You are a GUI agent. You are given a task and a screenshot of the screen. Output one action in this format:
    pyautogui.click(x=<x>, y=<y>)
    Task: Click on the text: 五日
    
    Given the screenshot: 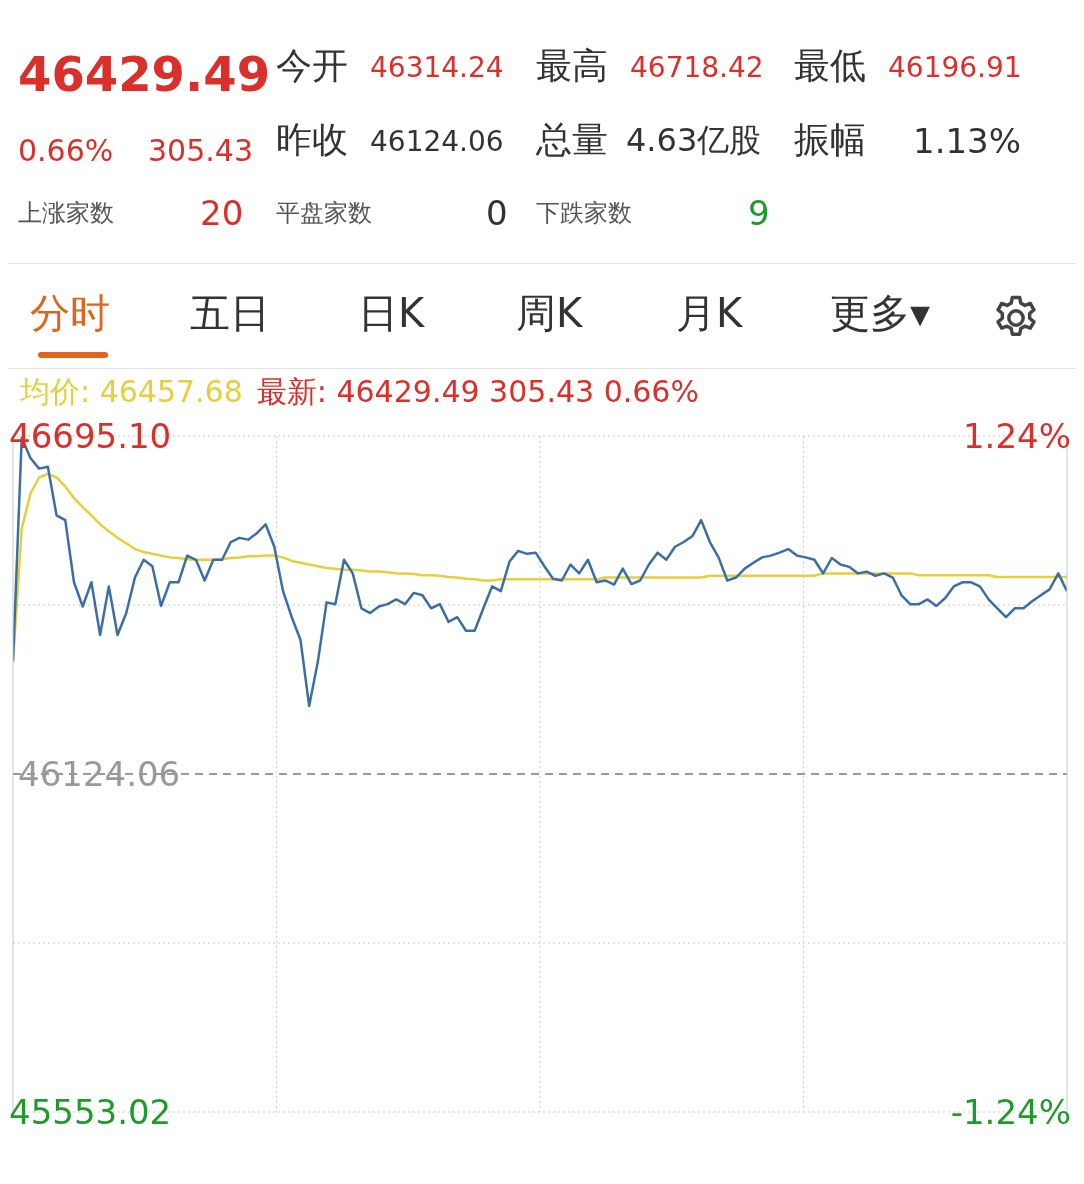 What is the action you would take?
    pyautogui.click(x=230, y=313)
    